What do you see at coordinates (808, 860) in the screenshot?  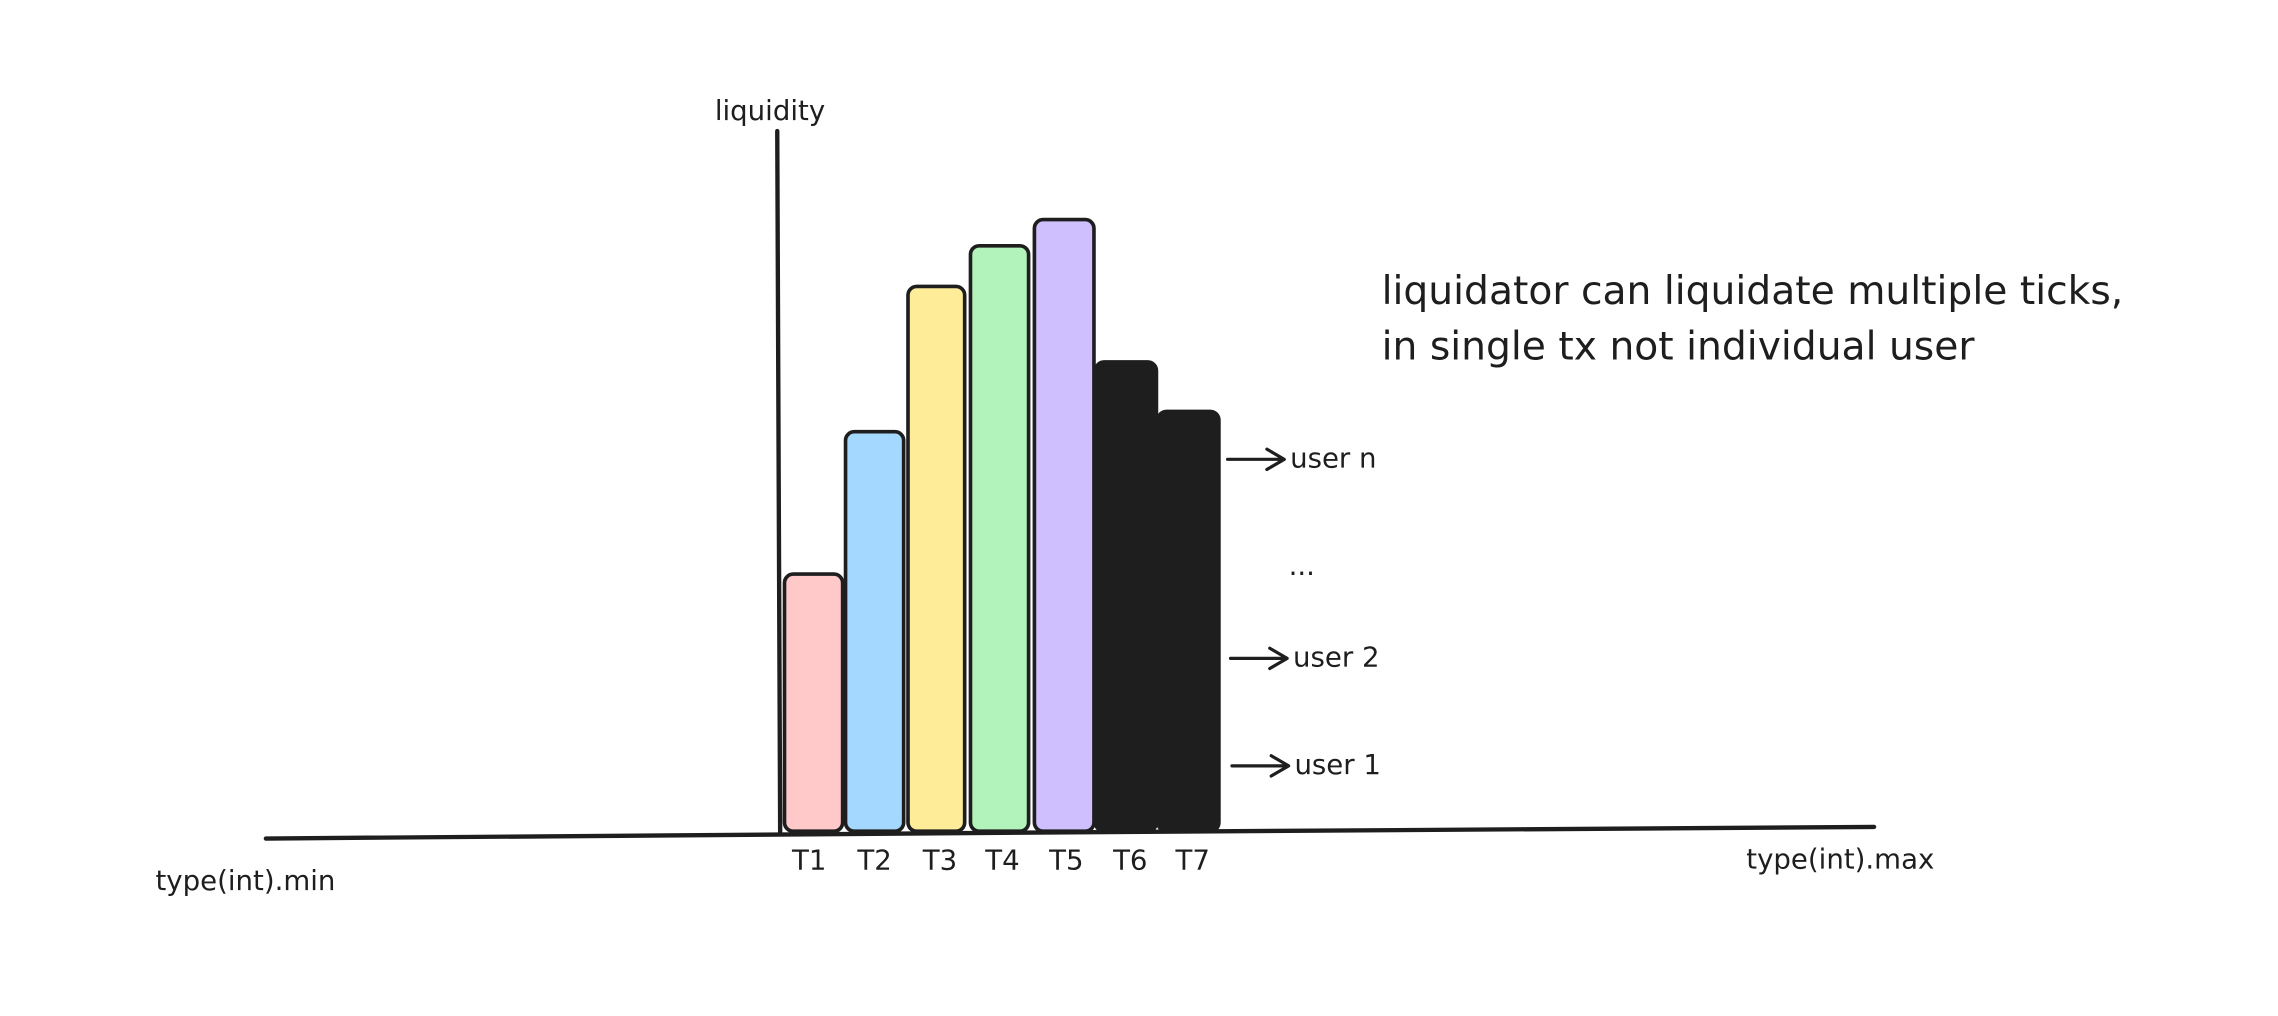 I see `bar-label: T1` at bounding box center [808, 860].